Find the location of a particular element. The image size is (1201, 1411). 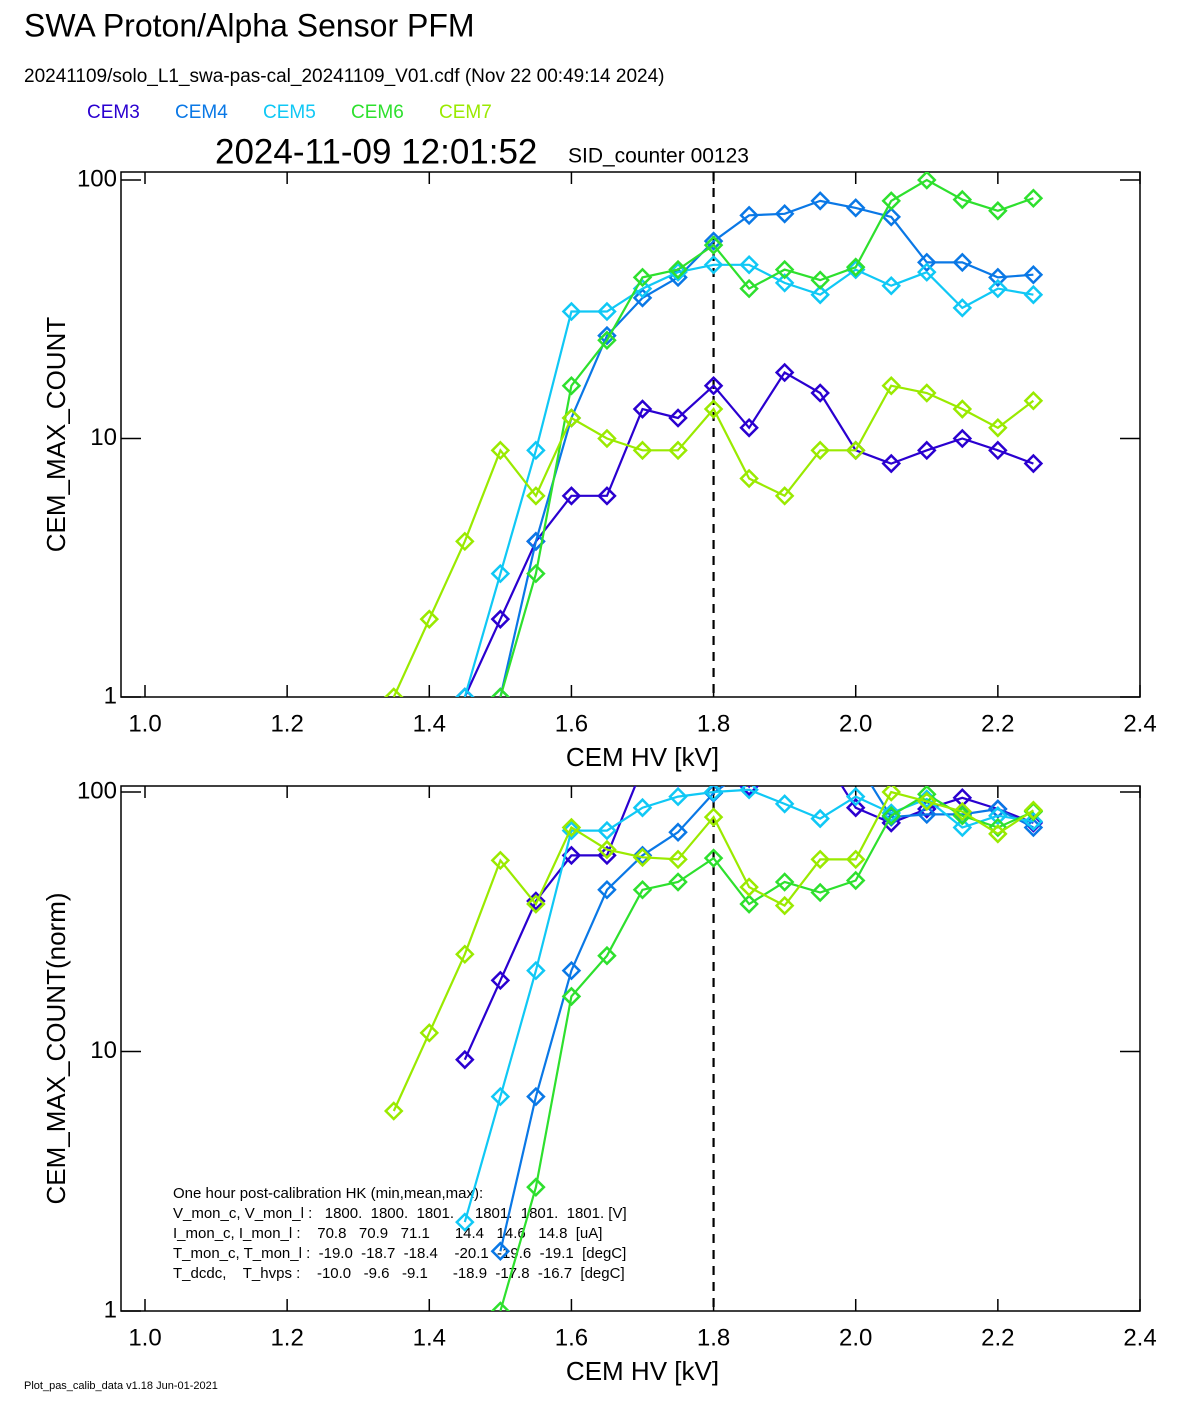

y-tick-label: 10 is located at coordinates (103, 1050).